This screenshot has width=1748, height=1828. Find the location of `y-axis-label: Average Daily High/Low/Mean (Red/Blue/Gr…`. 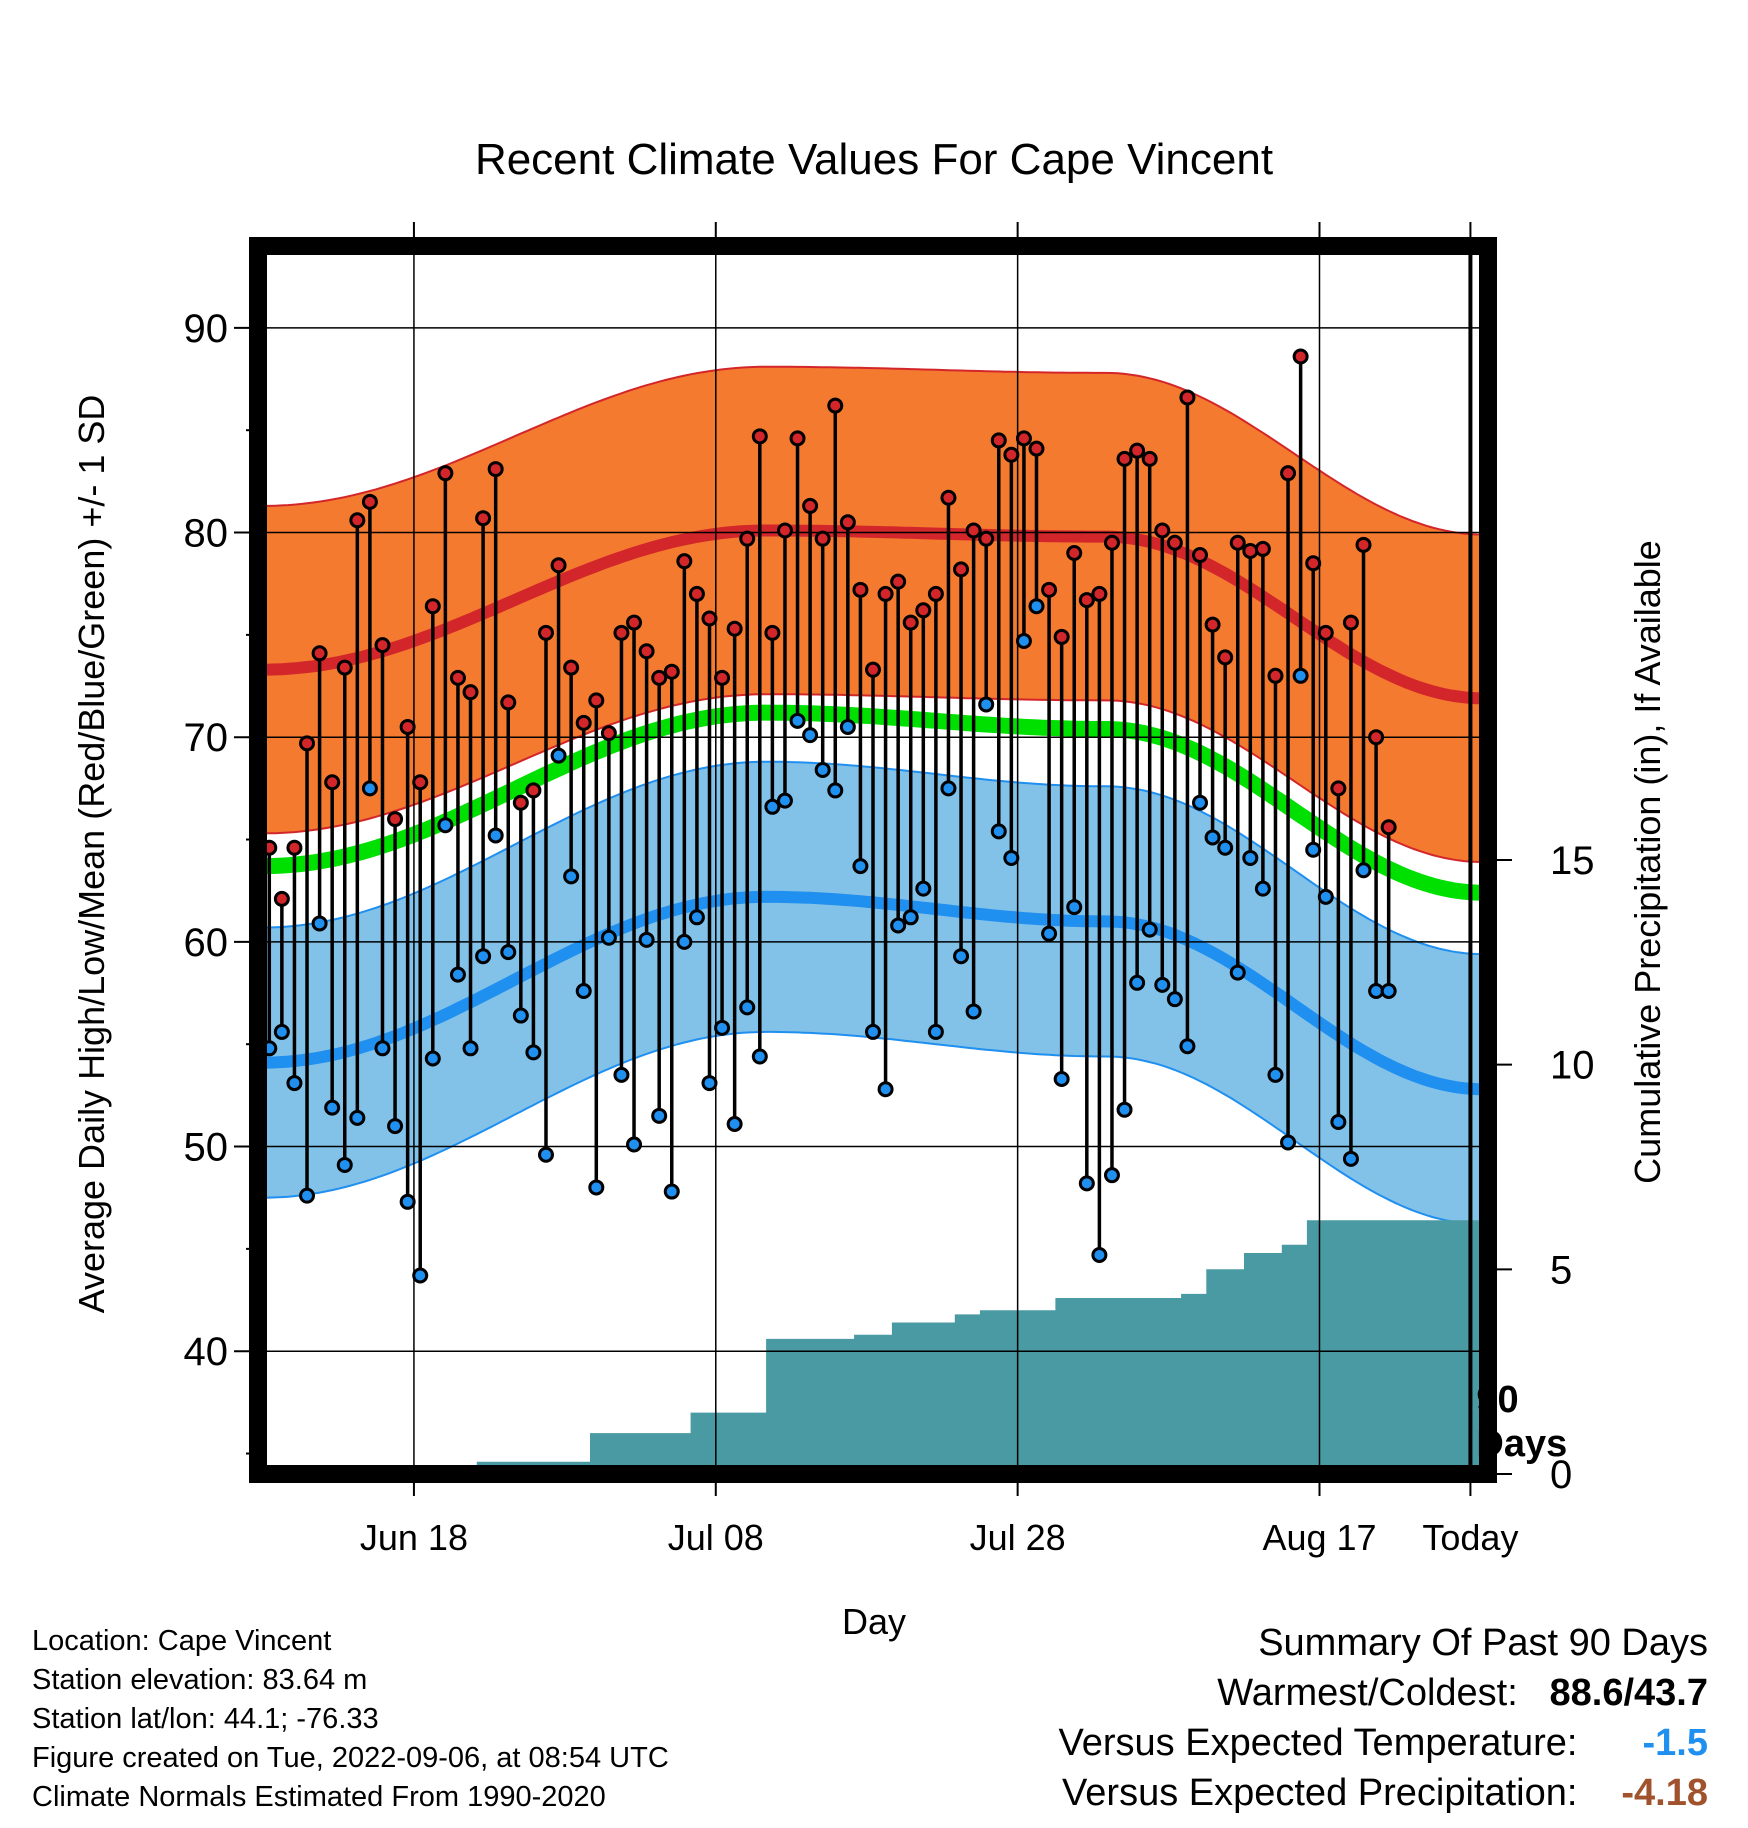

y-axis-label: Average Daily High/Low/Mean (Red/Blue/Gr… is located at coordinates (91, 854).